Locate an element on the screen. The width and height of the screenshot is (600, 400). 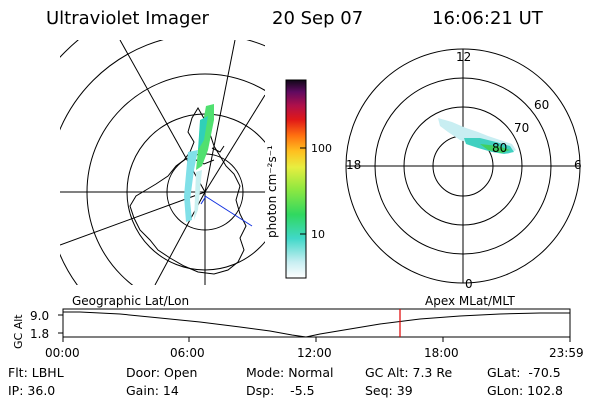
alt-ylabel: GC Alt is located at coordinates (18, 331).